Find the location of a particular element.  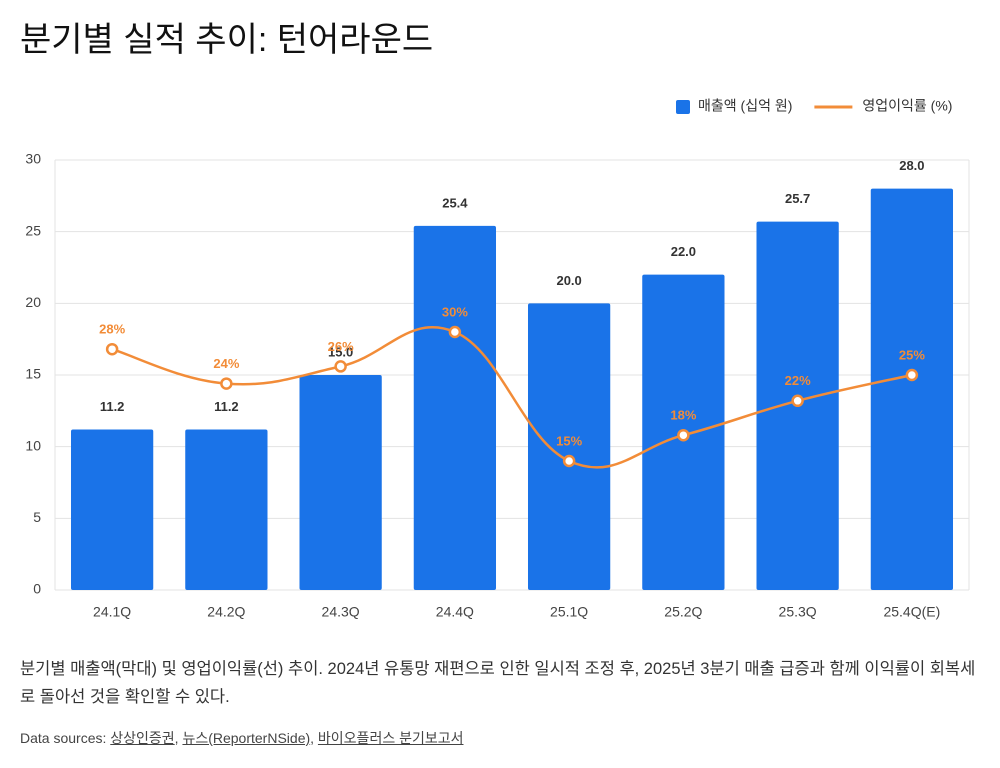

x-tick-label: 25.1Q is located at coordinates (569, 612).